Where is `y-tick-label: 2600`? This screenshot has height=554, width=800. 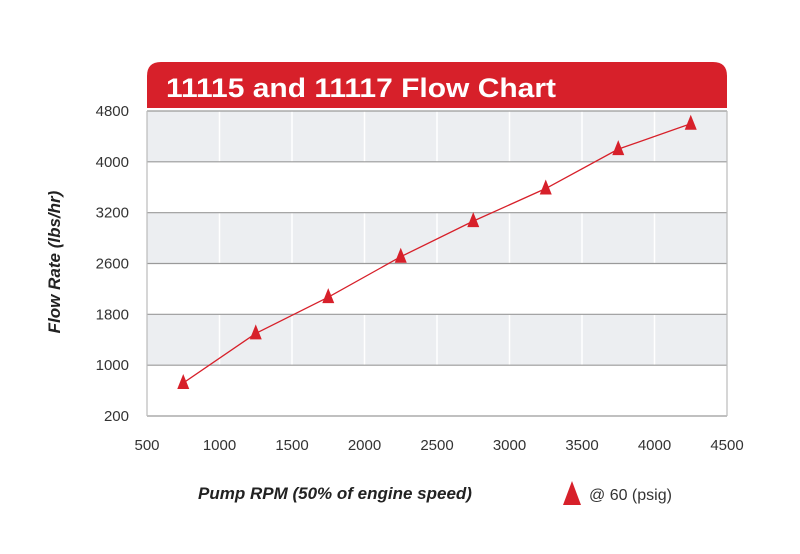
y-tick-label: 2600 is located at coordinates (112, 264).